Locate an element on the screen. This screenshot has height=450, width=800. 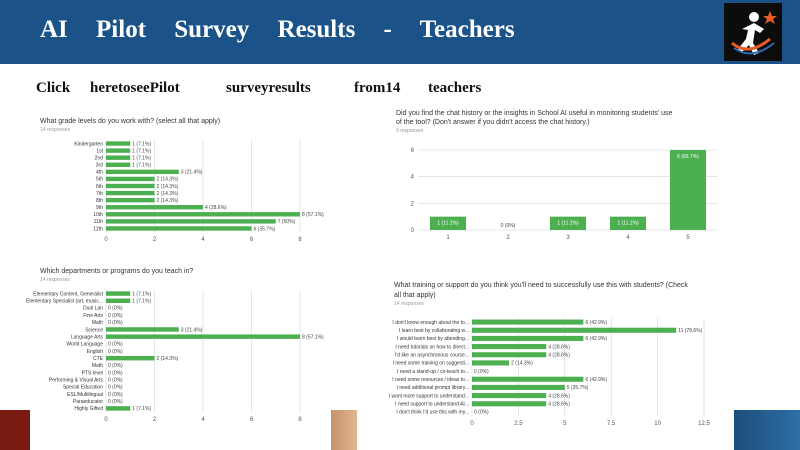
category-label: 9th is located at coordinates (99, 208).